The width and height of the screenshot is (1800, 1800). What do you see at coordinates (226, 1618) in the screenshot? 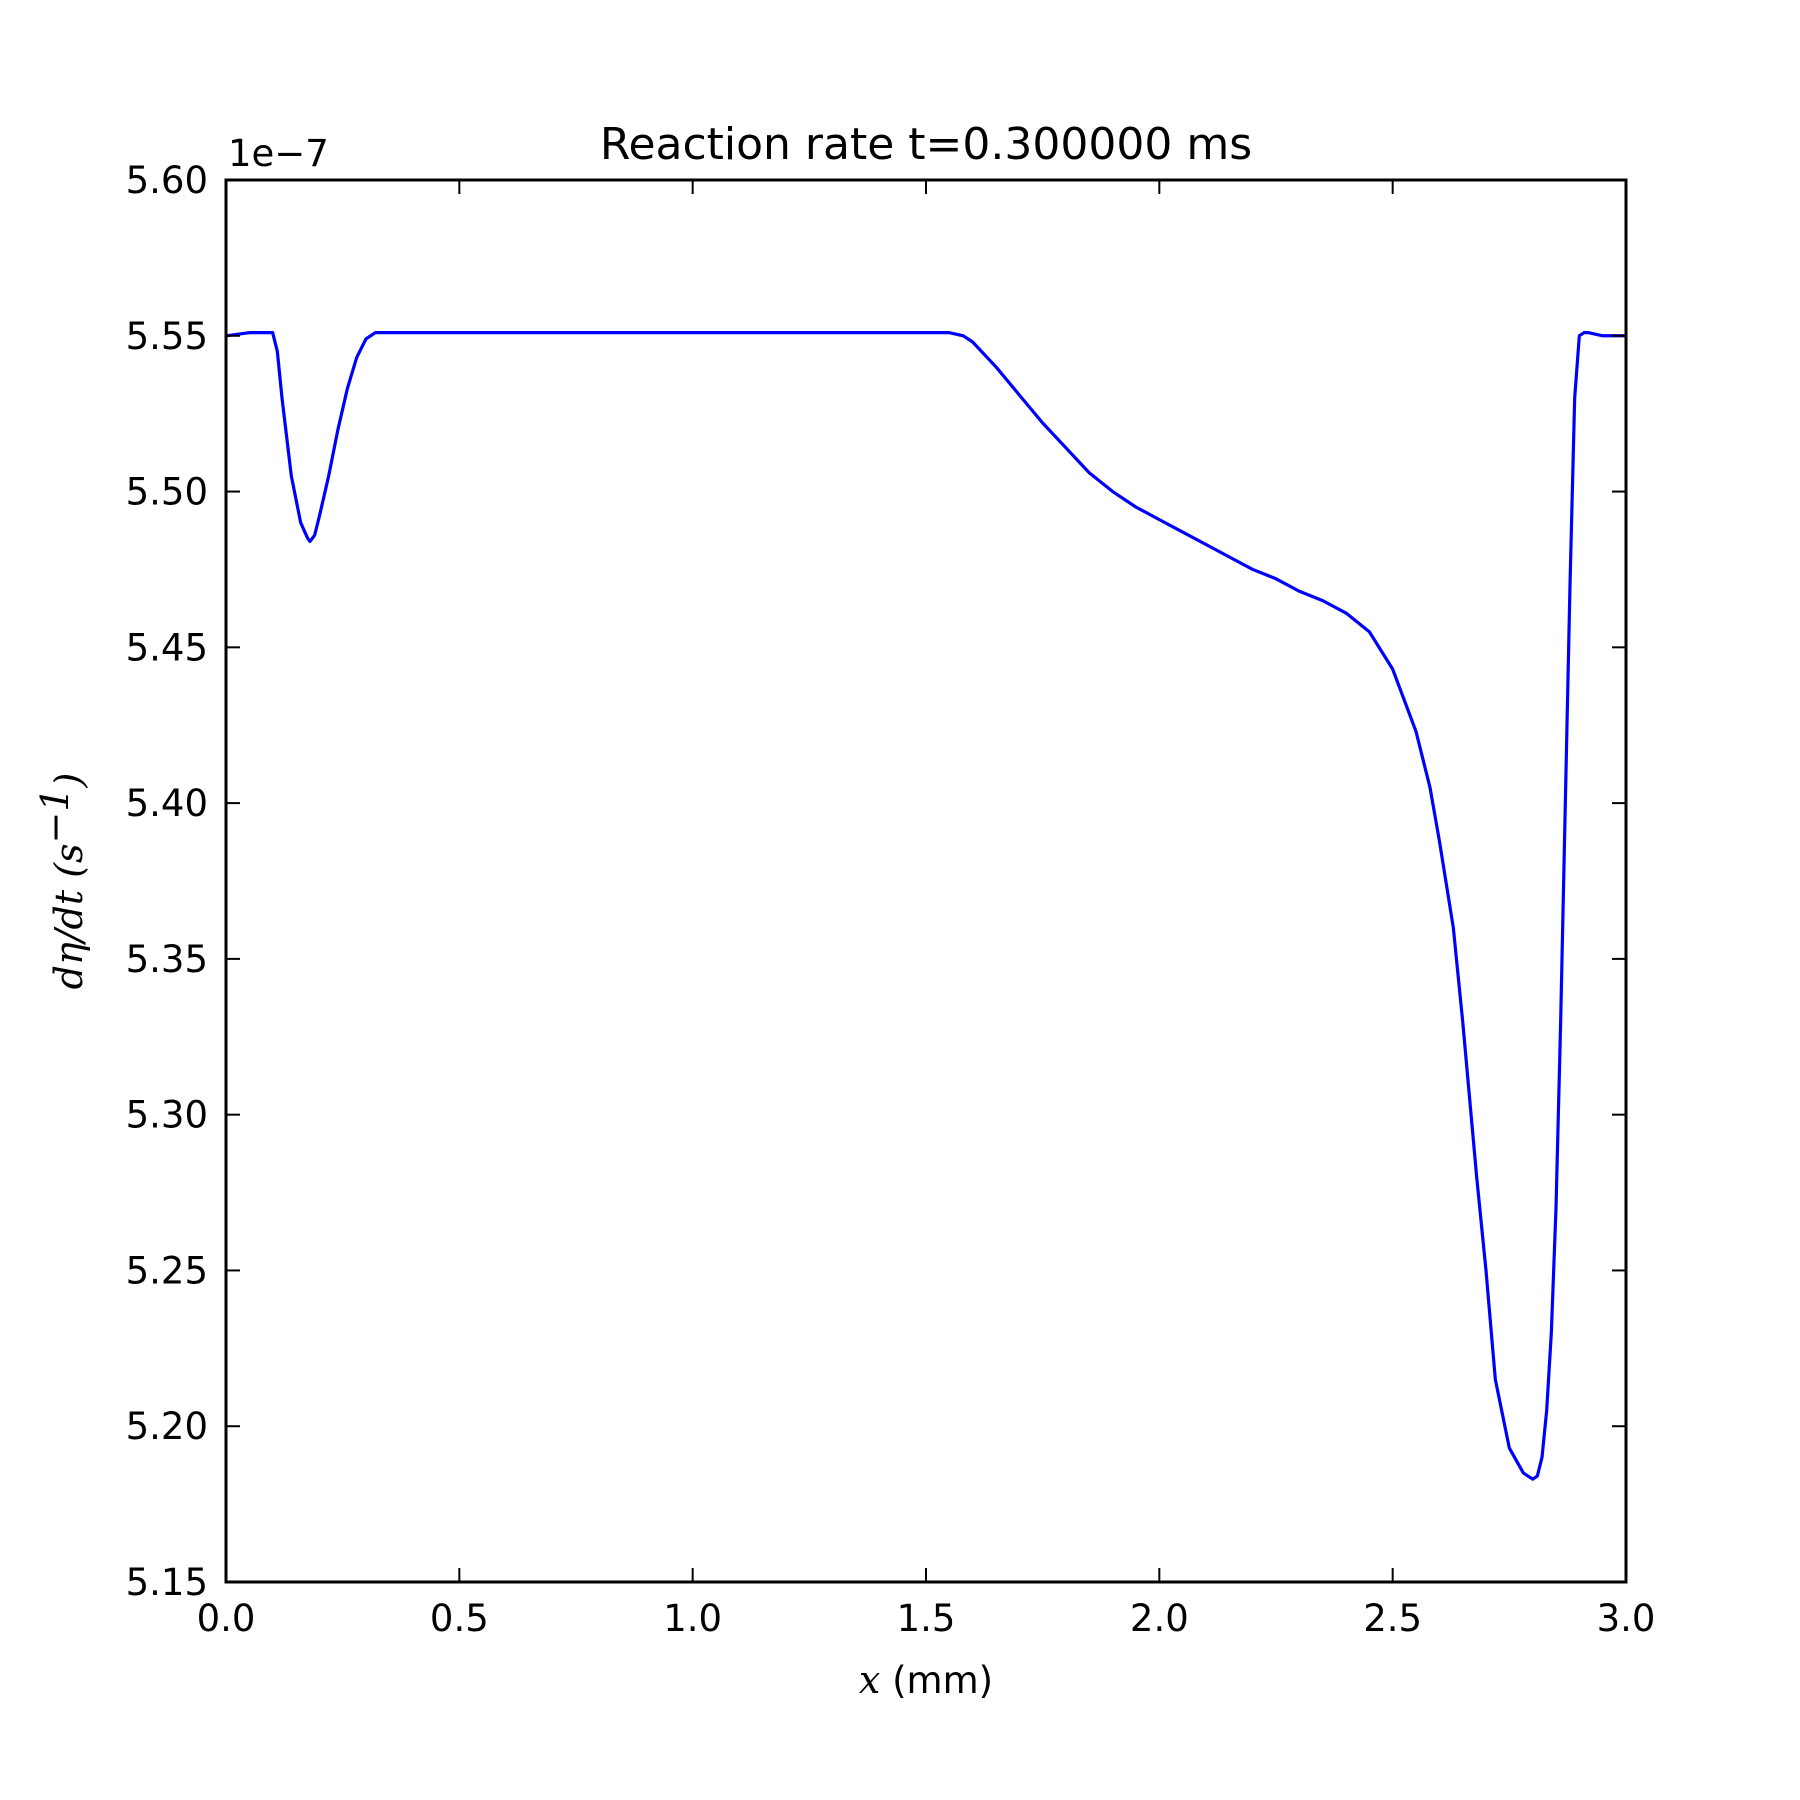
I see `x-tick-label: 0.0` at bounding box center [226, 1618].